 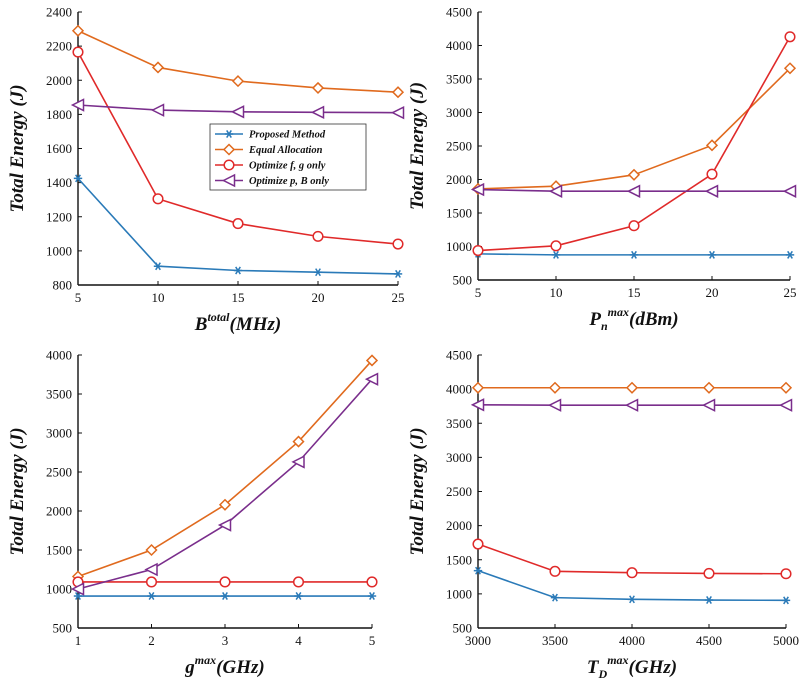 What do you see at coordinates (151, 640) in the screenshot?
I see `x-tick-label: 2` at bounding box center [151, 640].